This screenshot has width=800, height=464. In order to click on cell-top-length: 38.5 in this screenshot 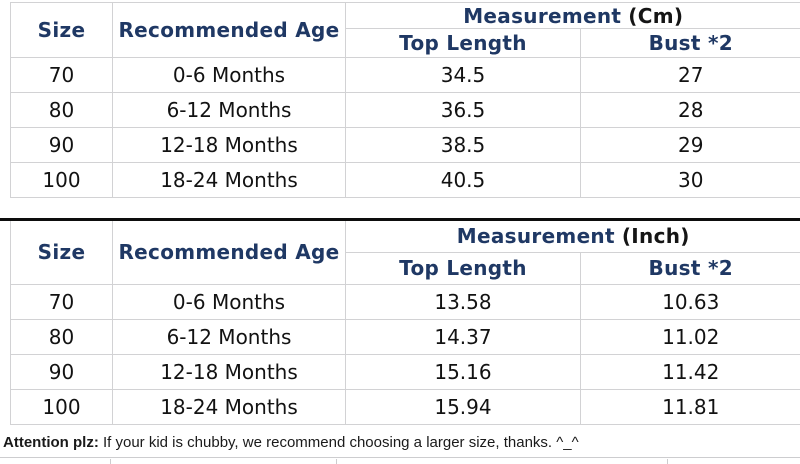, I will do `click(463, 145)`.